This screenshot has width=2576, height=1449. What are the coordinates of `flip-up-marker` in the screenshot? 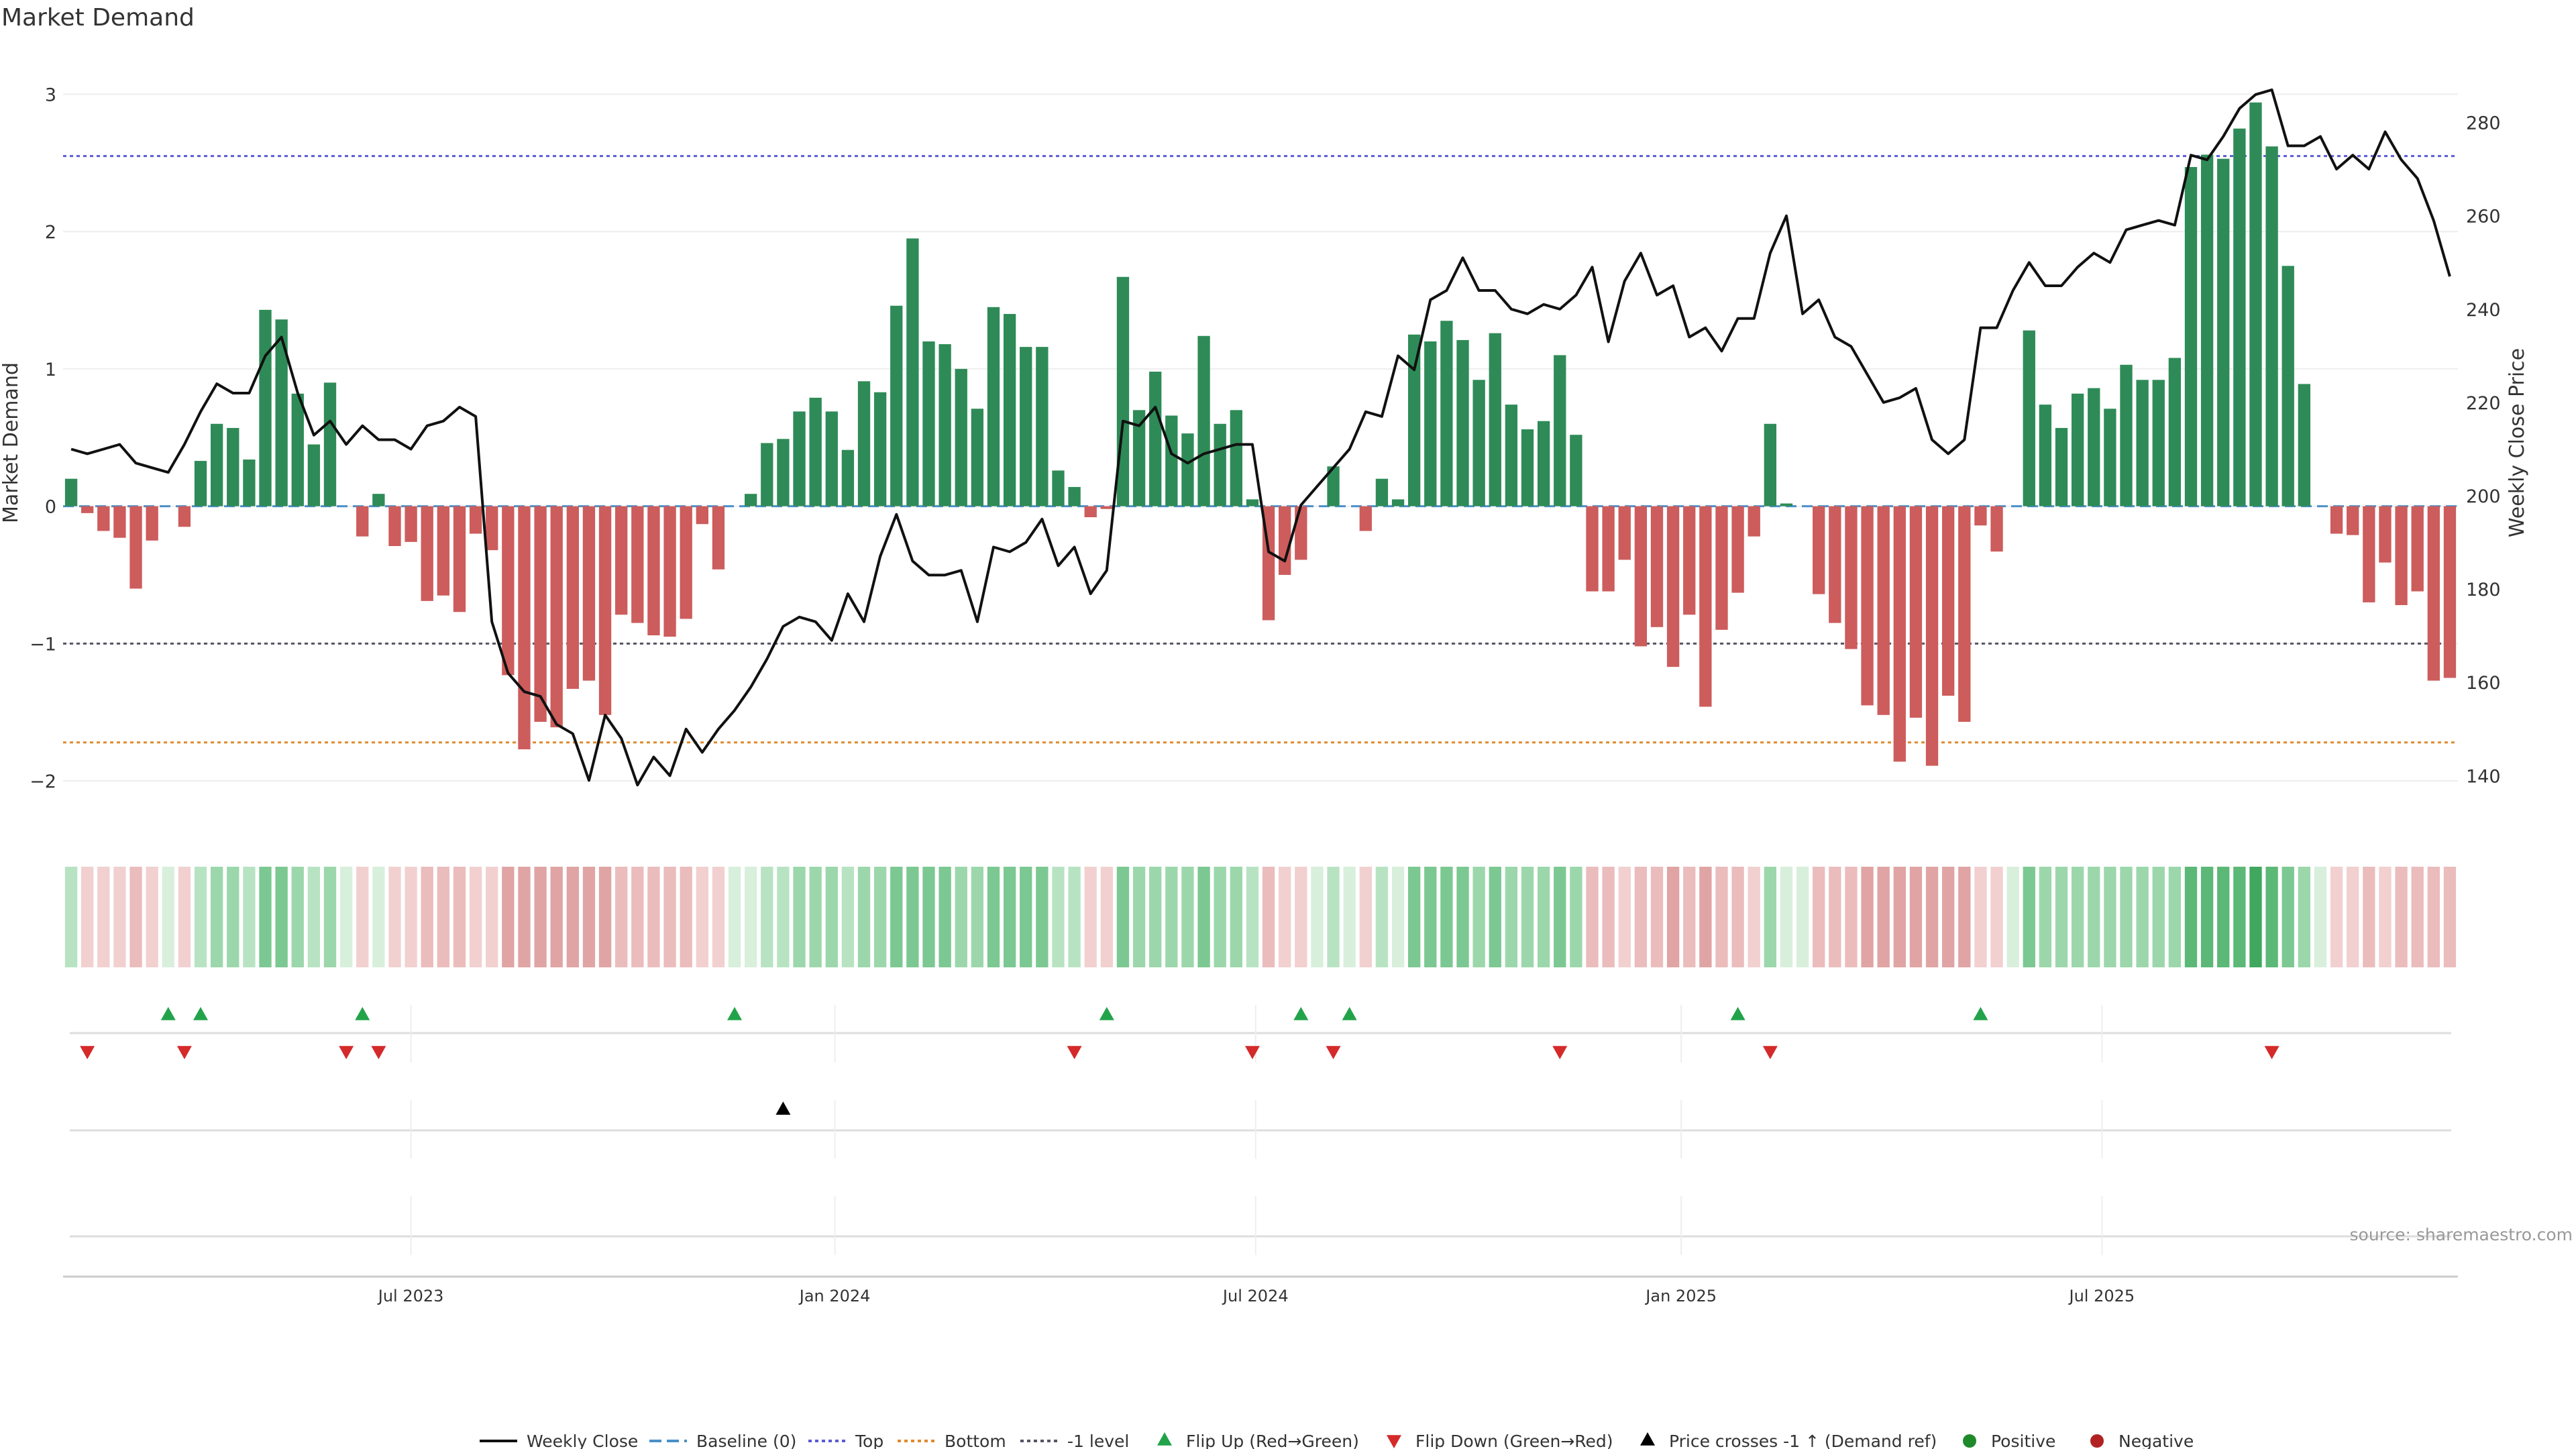 It's located at (1349, 1013).